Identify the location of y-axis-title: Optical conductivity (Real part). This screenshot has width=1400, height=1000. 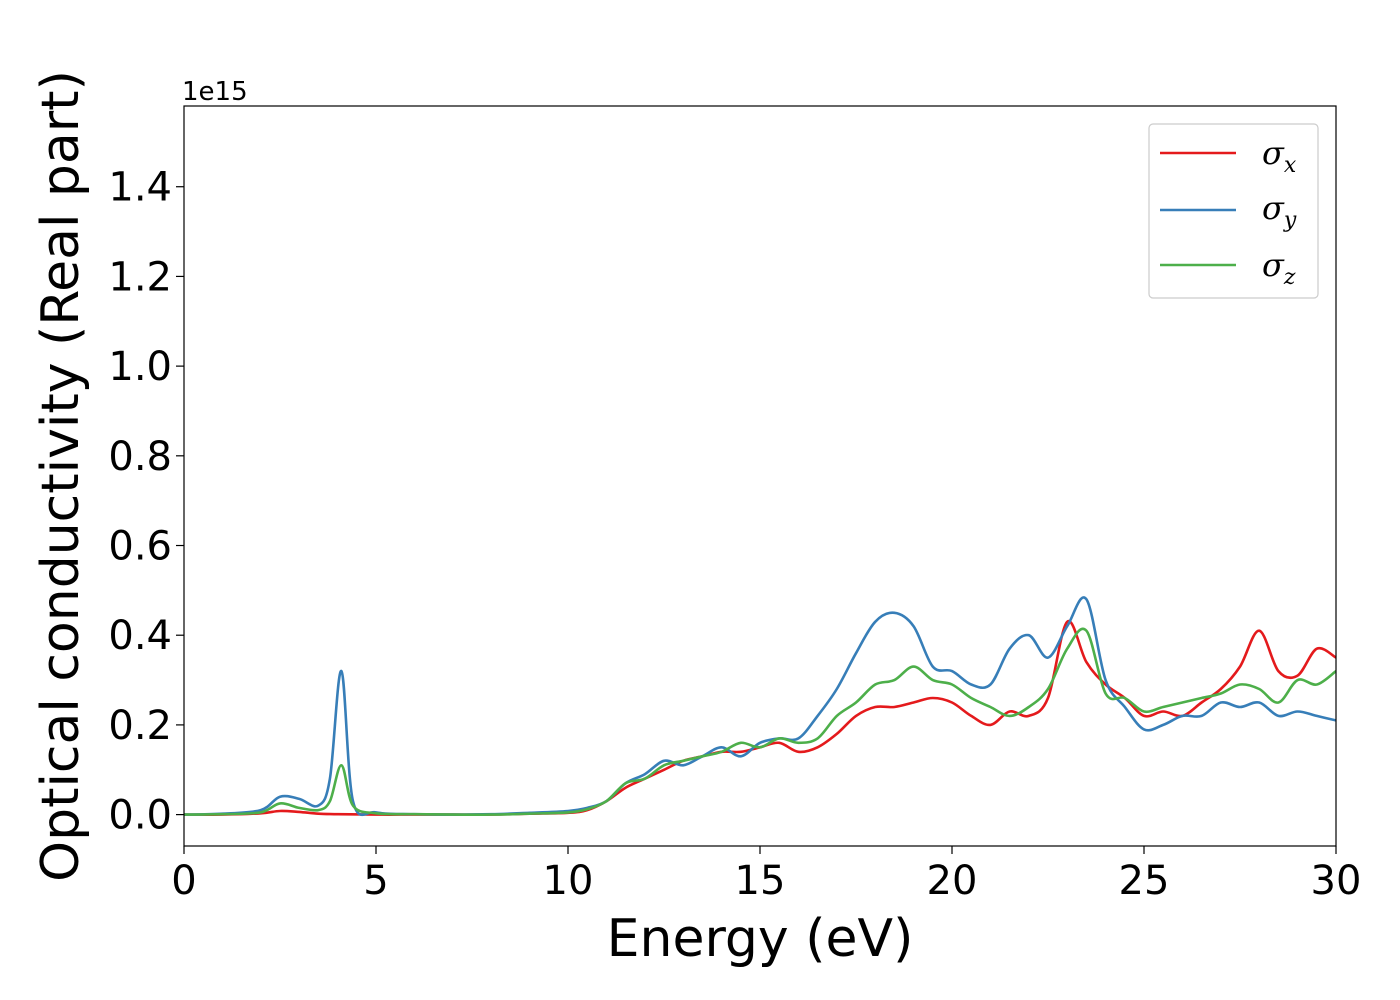
(61, 476).